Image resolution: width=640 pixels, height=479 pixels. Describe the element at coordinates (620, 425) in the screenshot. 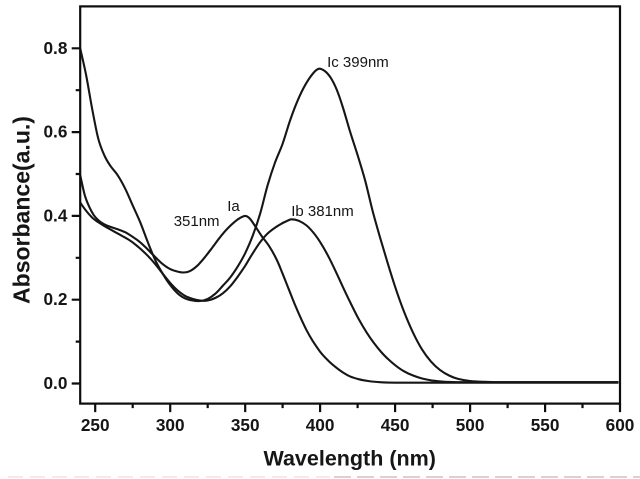

I see `svg-text: 600` at that location.